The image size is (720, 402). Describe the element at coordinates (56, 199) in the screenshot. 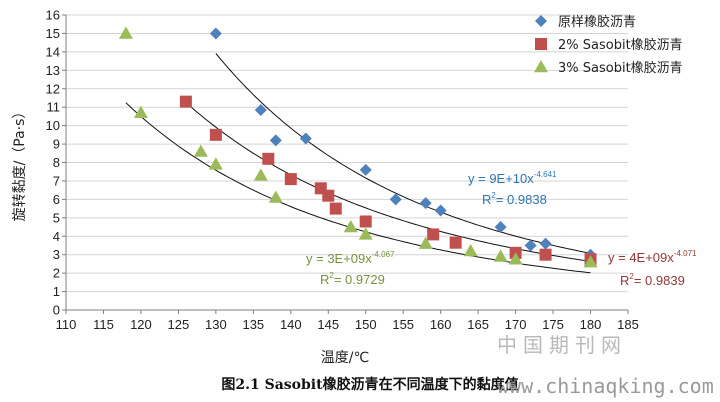

I see `y-tick-label: 6` at that location.